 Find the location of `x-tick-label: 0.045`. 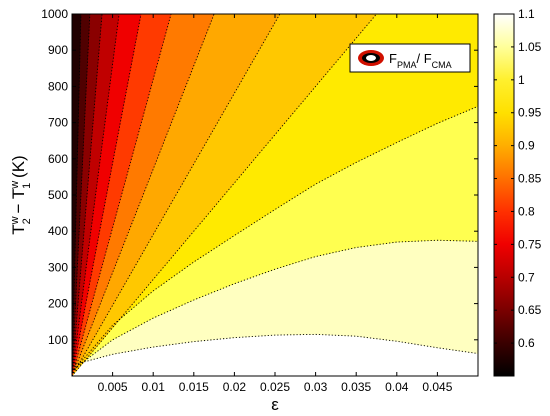

x-tick-label: 0.045 is located at coordinates (437, 387).